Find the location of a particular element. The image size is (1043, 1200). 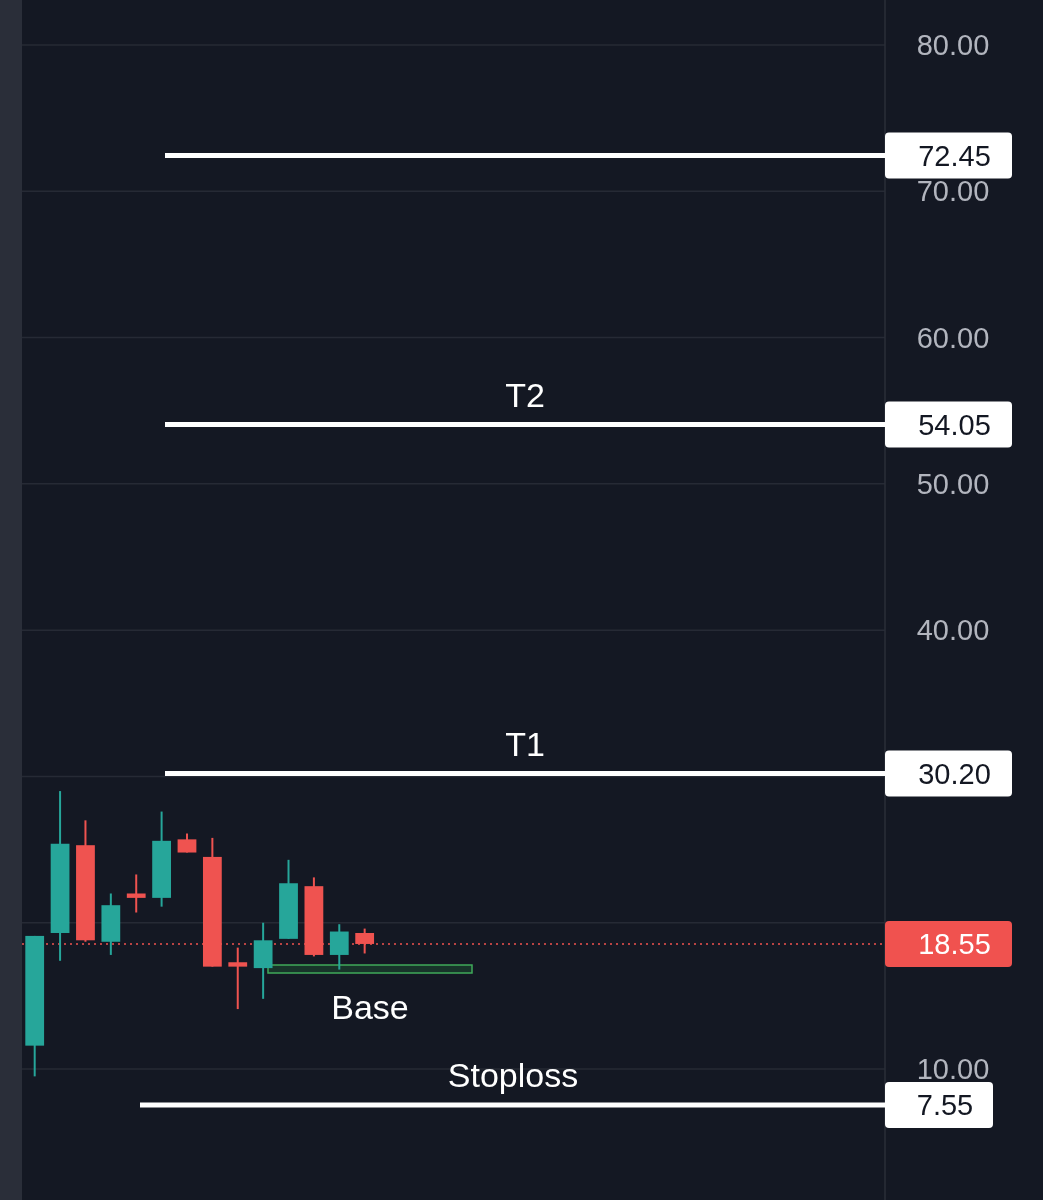

ref-line-label: 7.55 is located at coordinates (945, 1105).